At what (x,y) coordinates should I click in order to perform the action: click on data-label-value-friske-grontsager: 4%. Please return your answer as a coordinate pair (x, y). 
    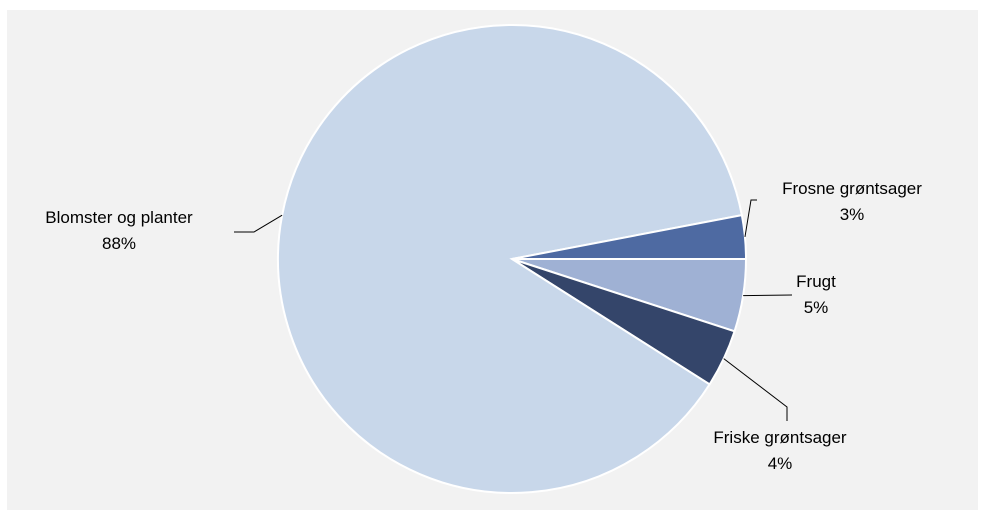
    Looking at the image, I should click on (780, 463).